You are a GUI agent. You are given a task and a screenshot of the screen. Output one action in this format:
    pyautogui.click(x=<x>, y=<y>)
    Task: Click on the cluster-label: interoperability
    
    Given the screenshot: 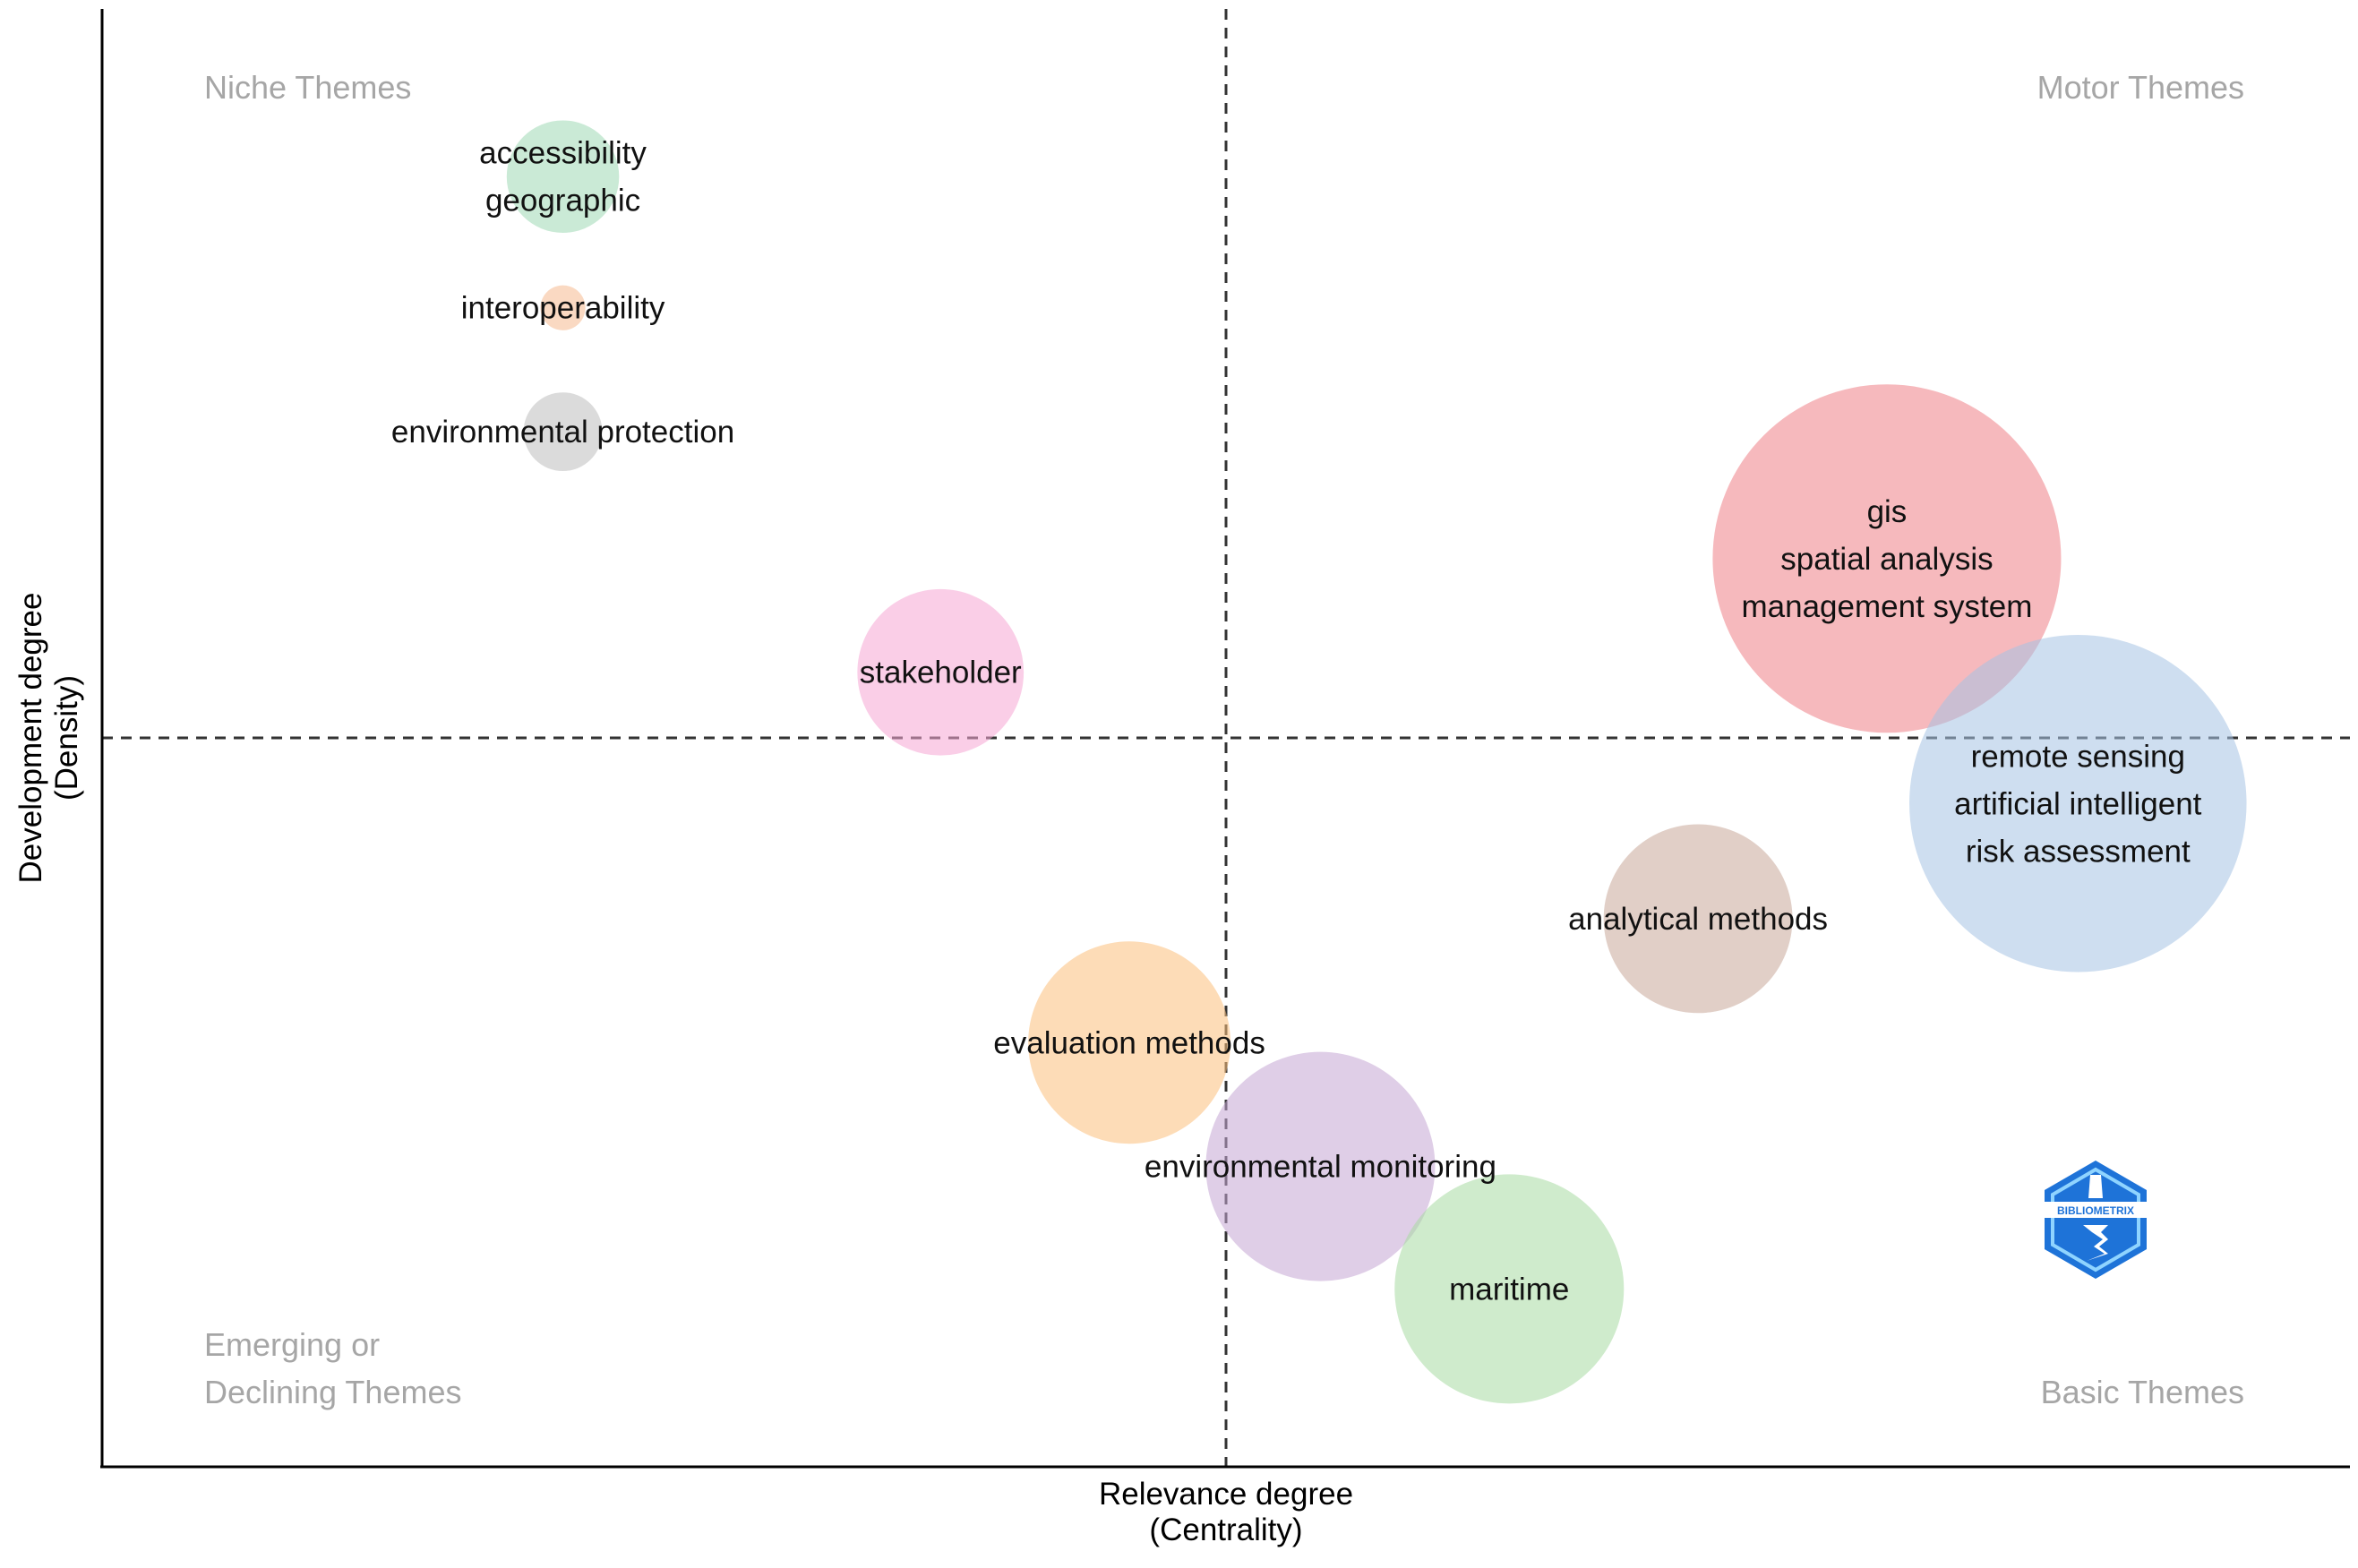 What is the action you would take?
    pyautogui.click(x=563, y=309)
    